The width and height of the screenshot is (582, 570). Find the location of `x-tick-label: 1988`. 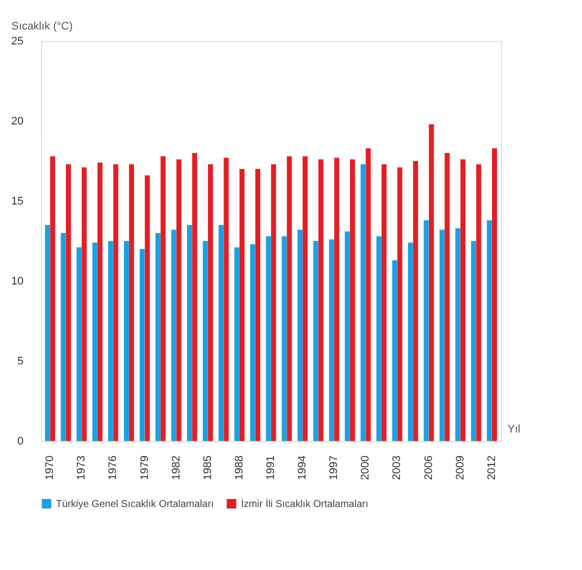

x-tick-label: 1988 is located at coordinates (239, 468).